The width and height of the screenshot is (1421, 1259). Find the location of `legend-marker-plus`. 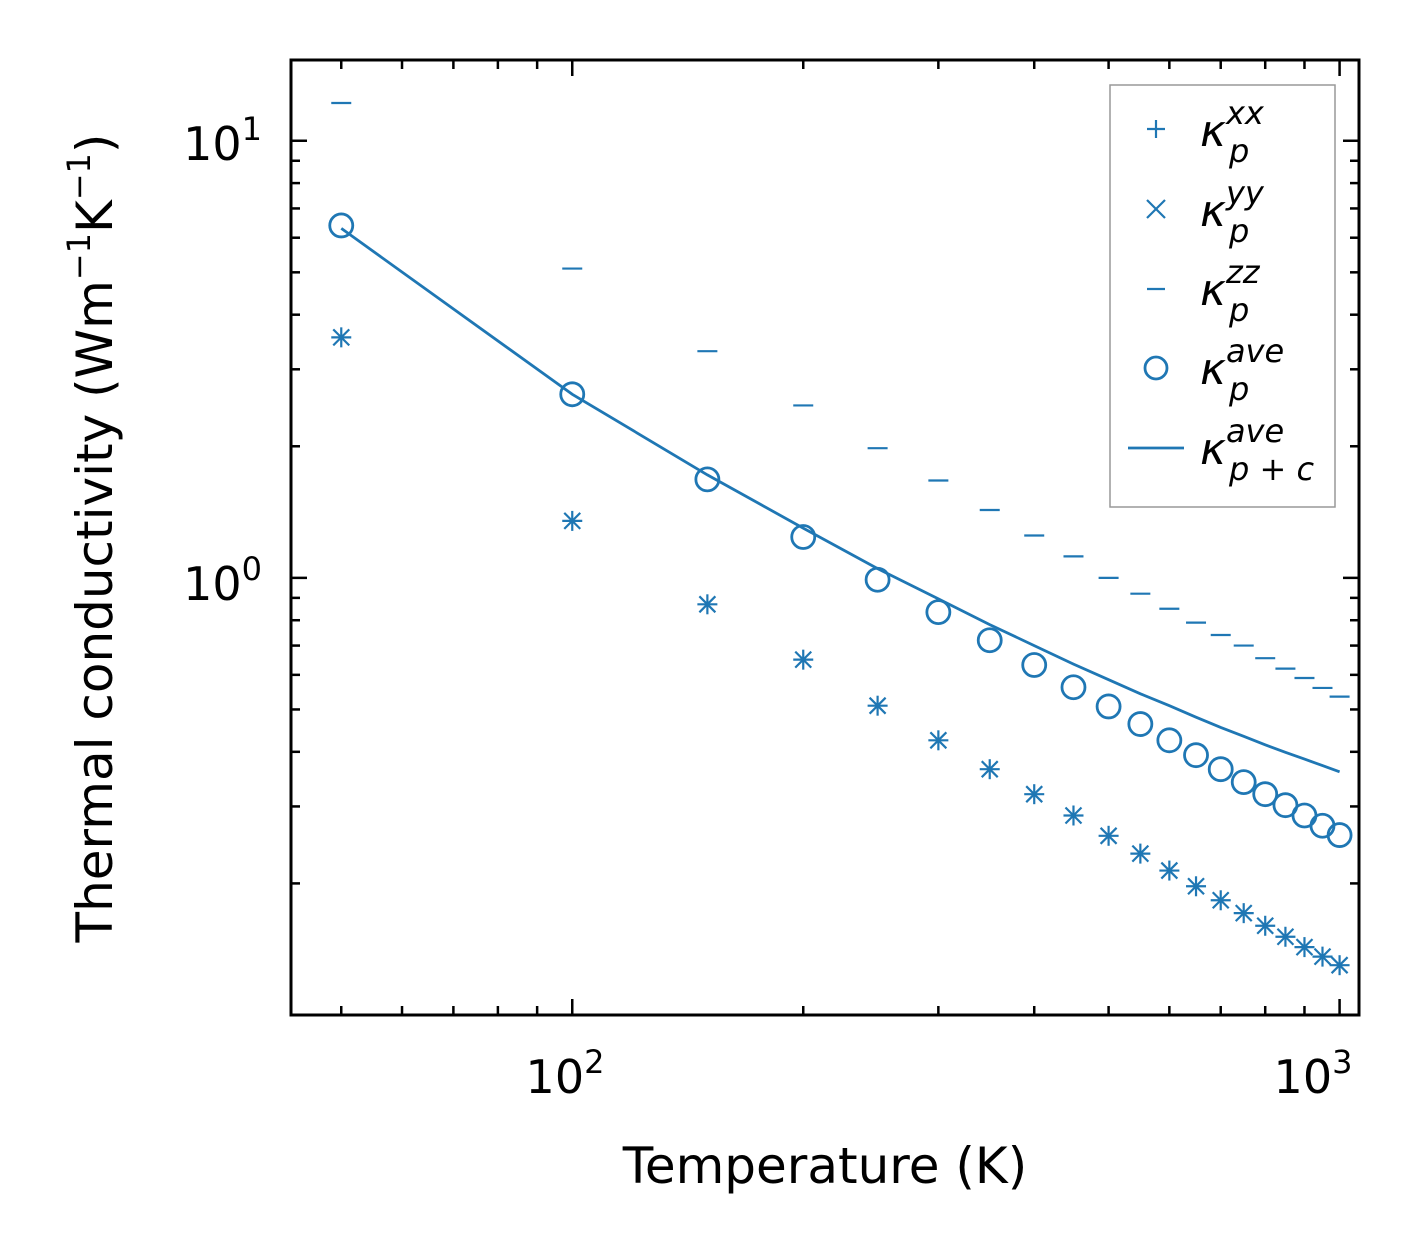

legend-marker-plus is located at coordinates (1156, 129).